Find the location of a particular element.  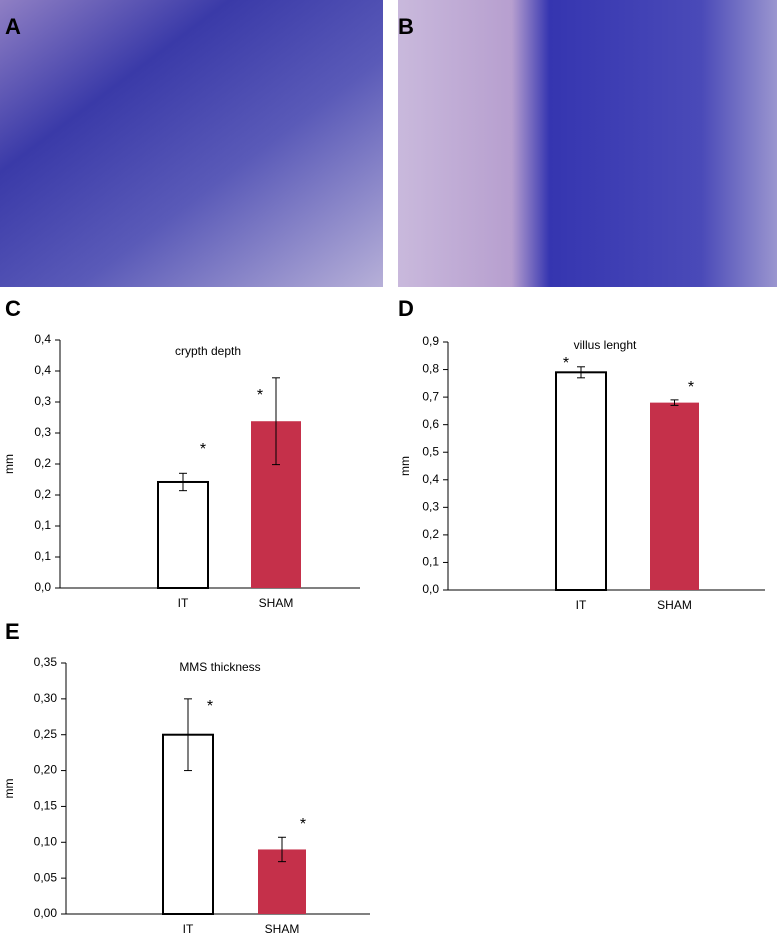

chart-title: villus lenght is located at coordinates (605, 345).